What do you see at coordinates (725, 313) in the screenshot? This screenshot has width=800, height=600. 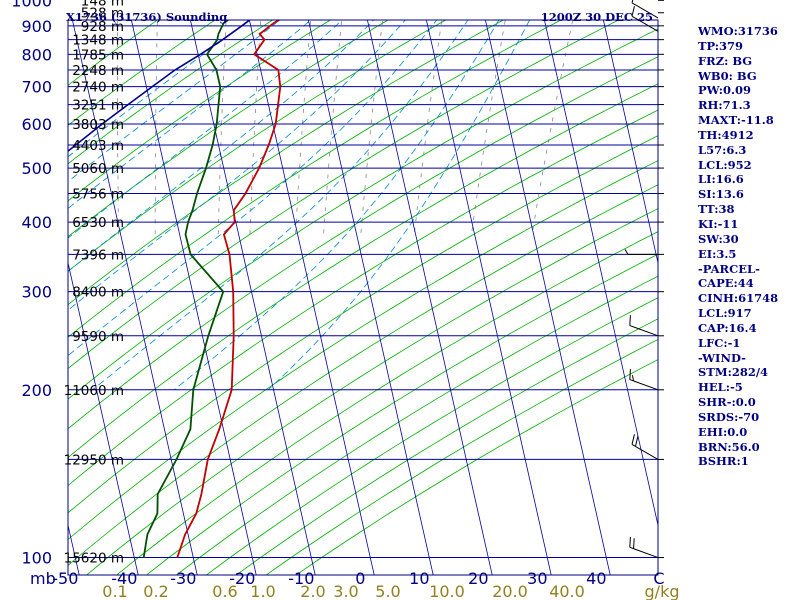 I see `index-line: LCL:917` at bounding box center [725, 313].